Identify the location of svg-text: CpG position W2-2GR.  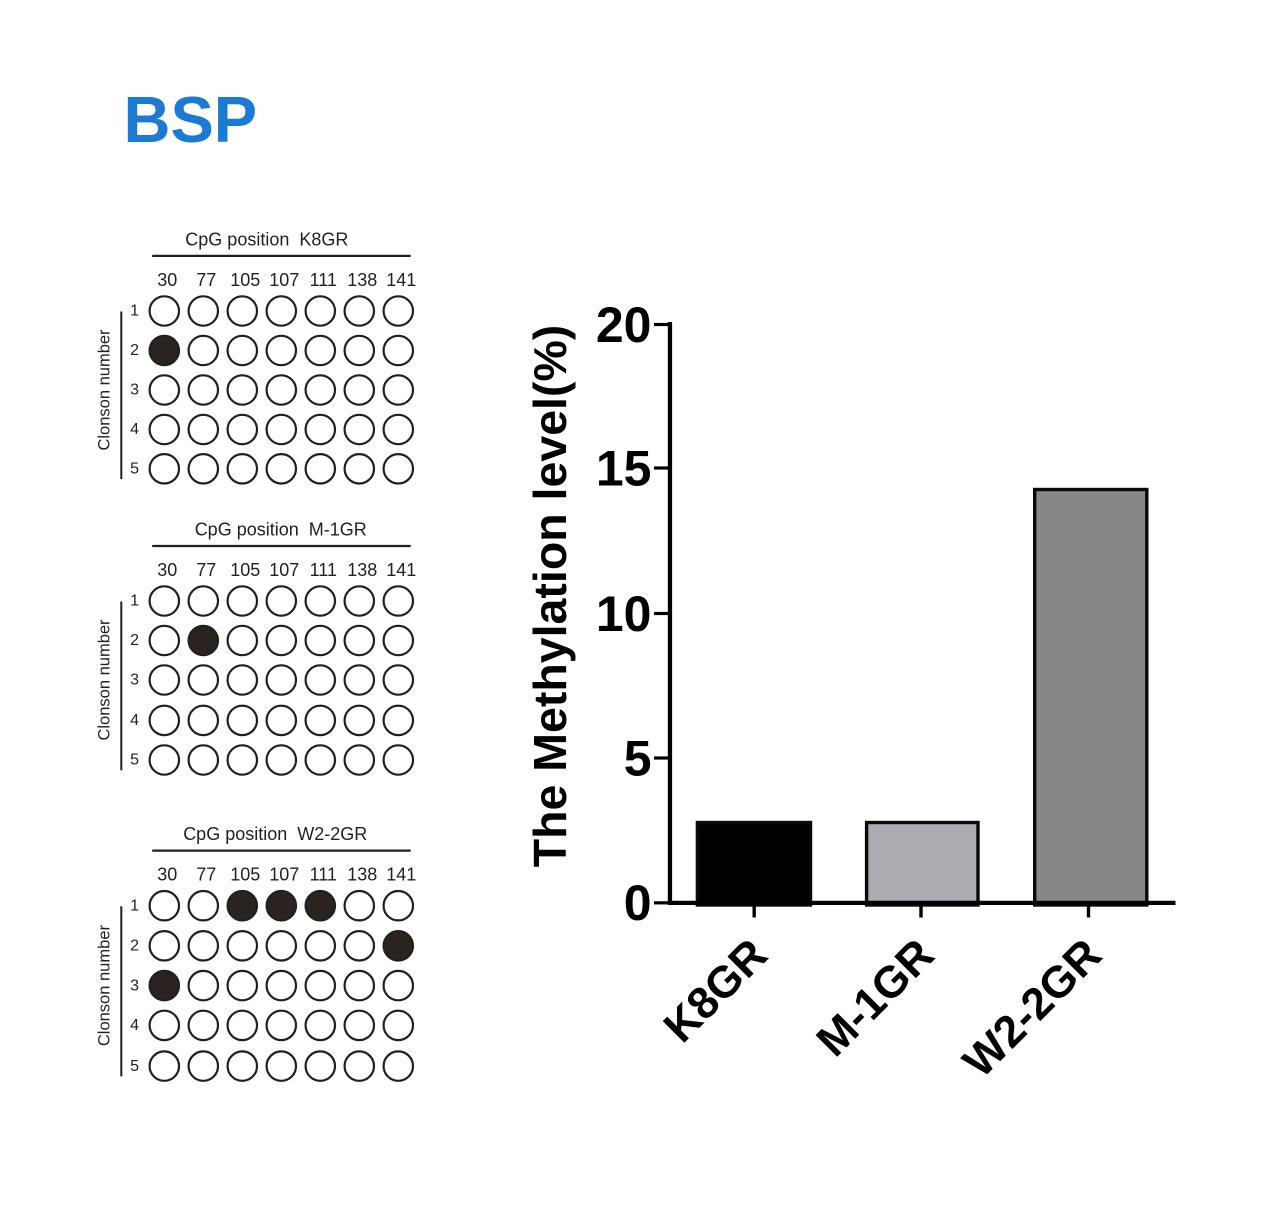
(275, 834).